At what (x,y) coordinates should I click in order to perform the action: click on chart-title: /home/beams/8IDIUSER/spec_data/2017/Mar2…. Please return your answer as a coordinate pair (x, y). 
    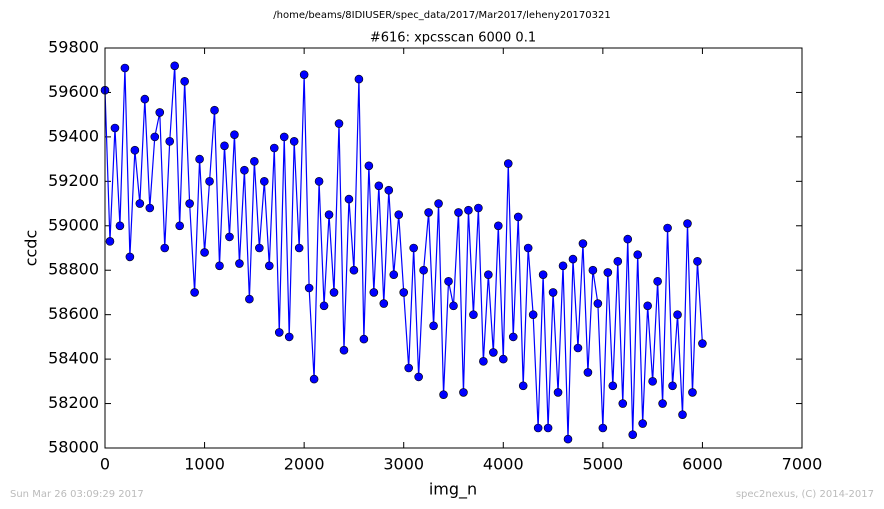
    Looking at the image, I should click on (441, 15).